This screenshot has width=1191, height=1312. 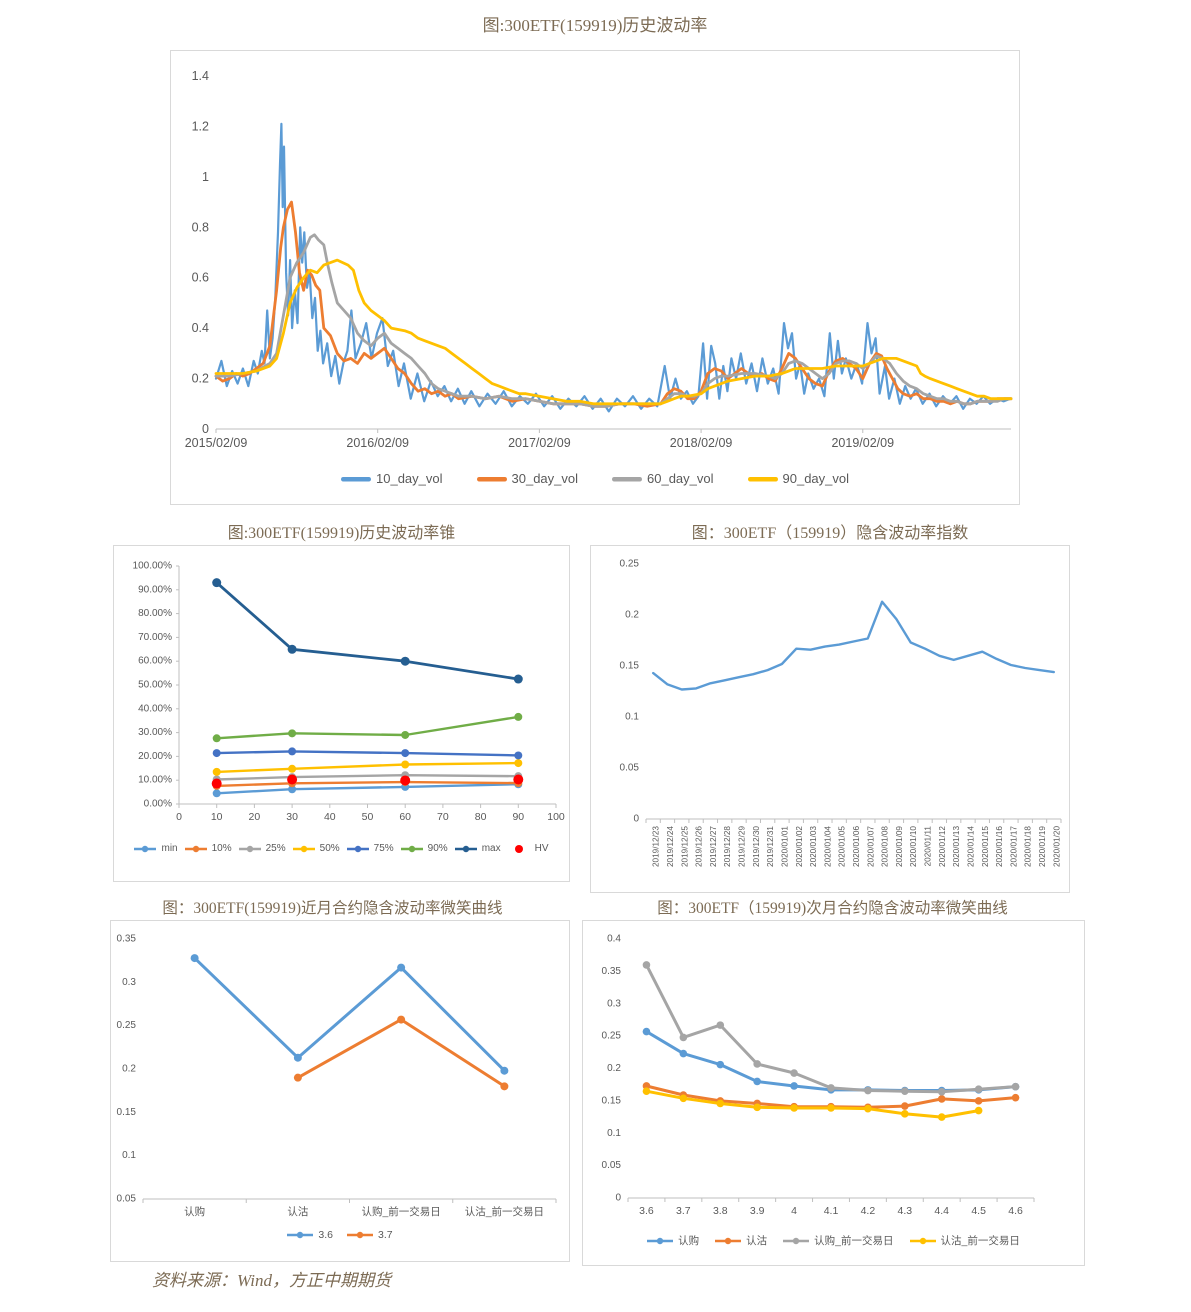 I want to click on legend-item: max, so click(x=477, y=848).